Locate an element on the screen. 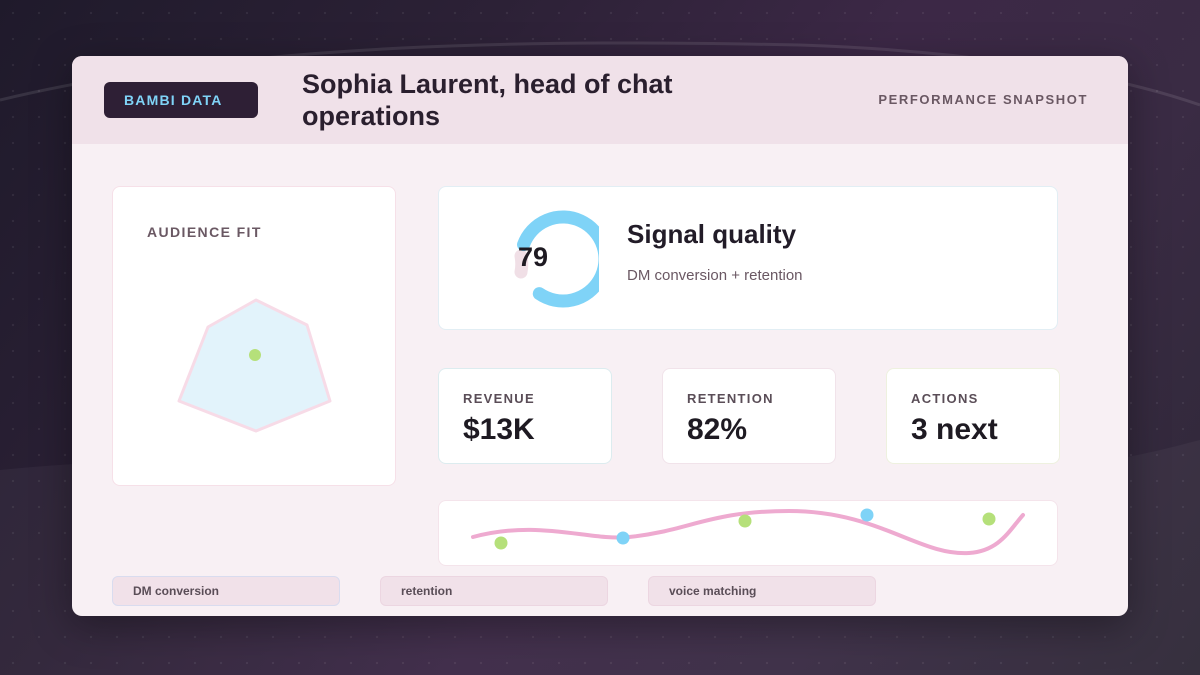  metric-revenue: REVENUE $13K is located at coordinates (525, 416).